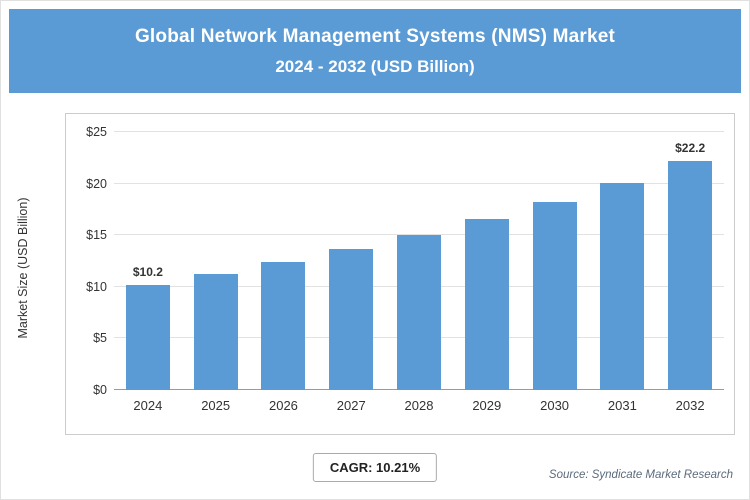 Image resolution: width=750 pixels, height=500 pixels. I want to click on x-tick-label: 2031, so click(622, 405).